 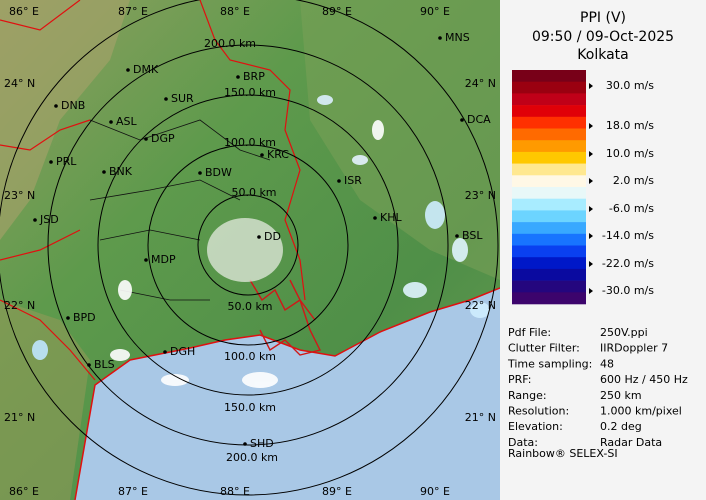 What do you see at coordinates (163, 138) in the screenshot?
I see `city-label: DGP` at bounding box center [163, 138].